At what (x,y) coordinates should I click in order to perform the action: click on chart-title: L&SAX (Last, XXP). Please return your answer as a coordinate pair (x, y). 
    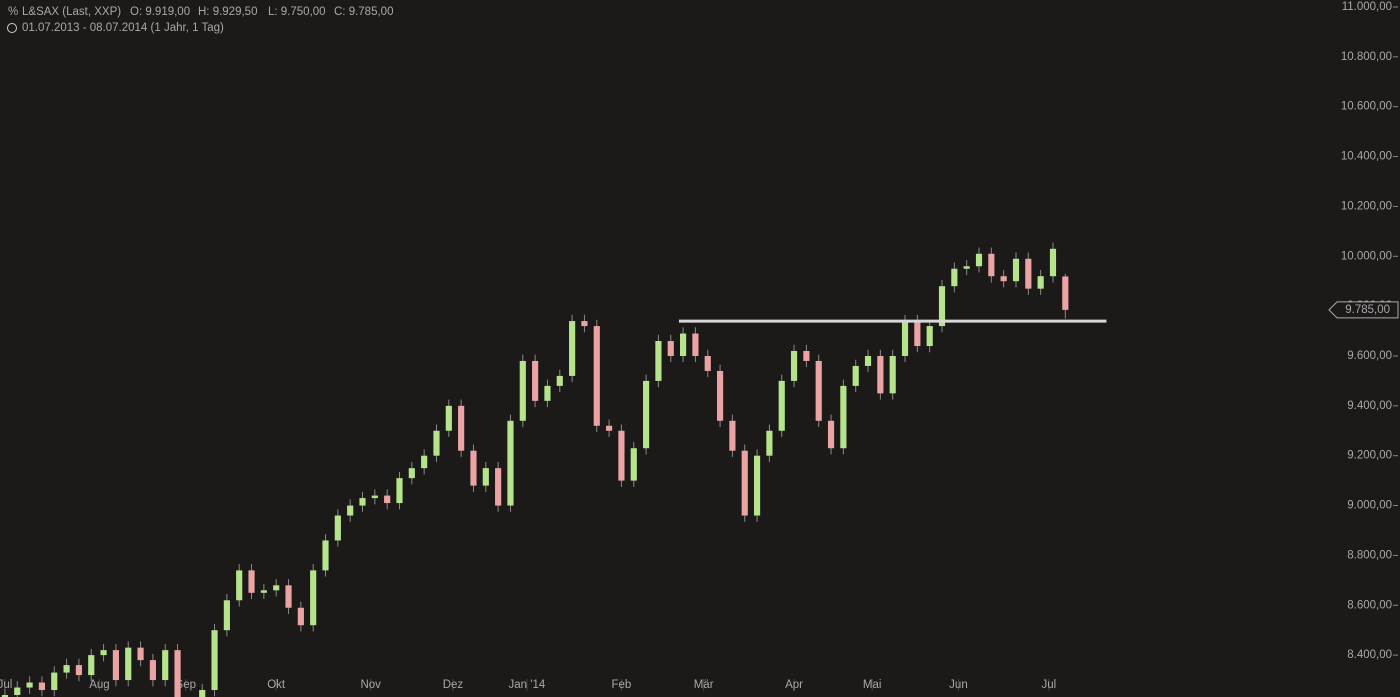
    Looking at the image, I should click on (71, 12).